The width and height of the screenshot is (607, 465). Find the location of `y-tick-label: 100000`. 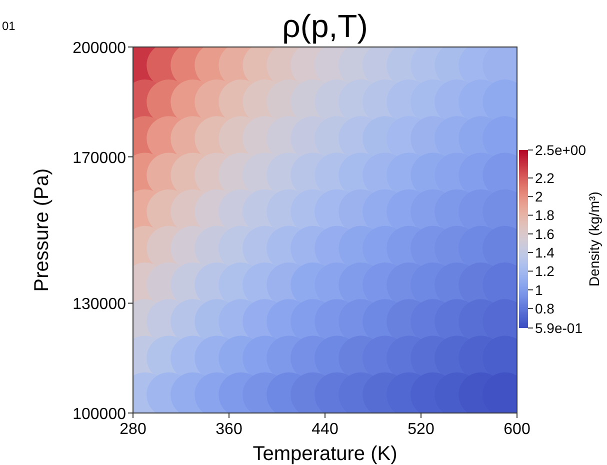

y-tick-label: 100000 is located at coordinates (99, 414).